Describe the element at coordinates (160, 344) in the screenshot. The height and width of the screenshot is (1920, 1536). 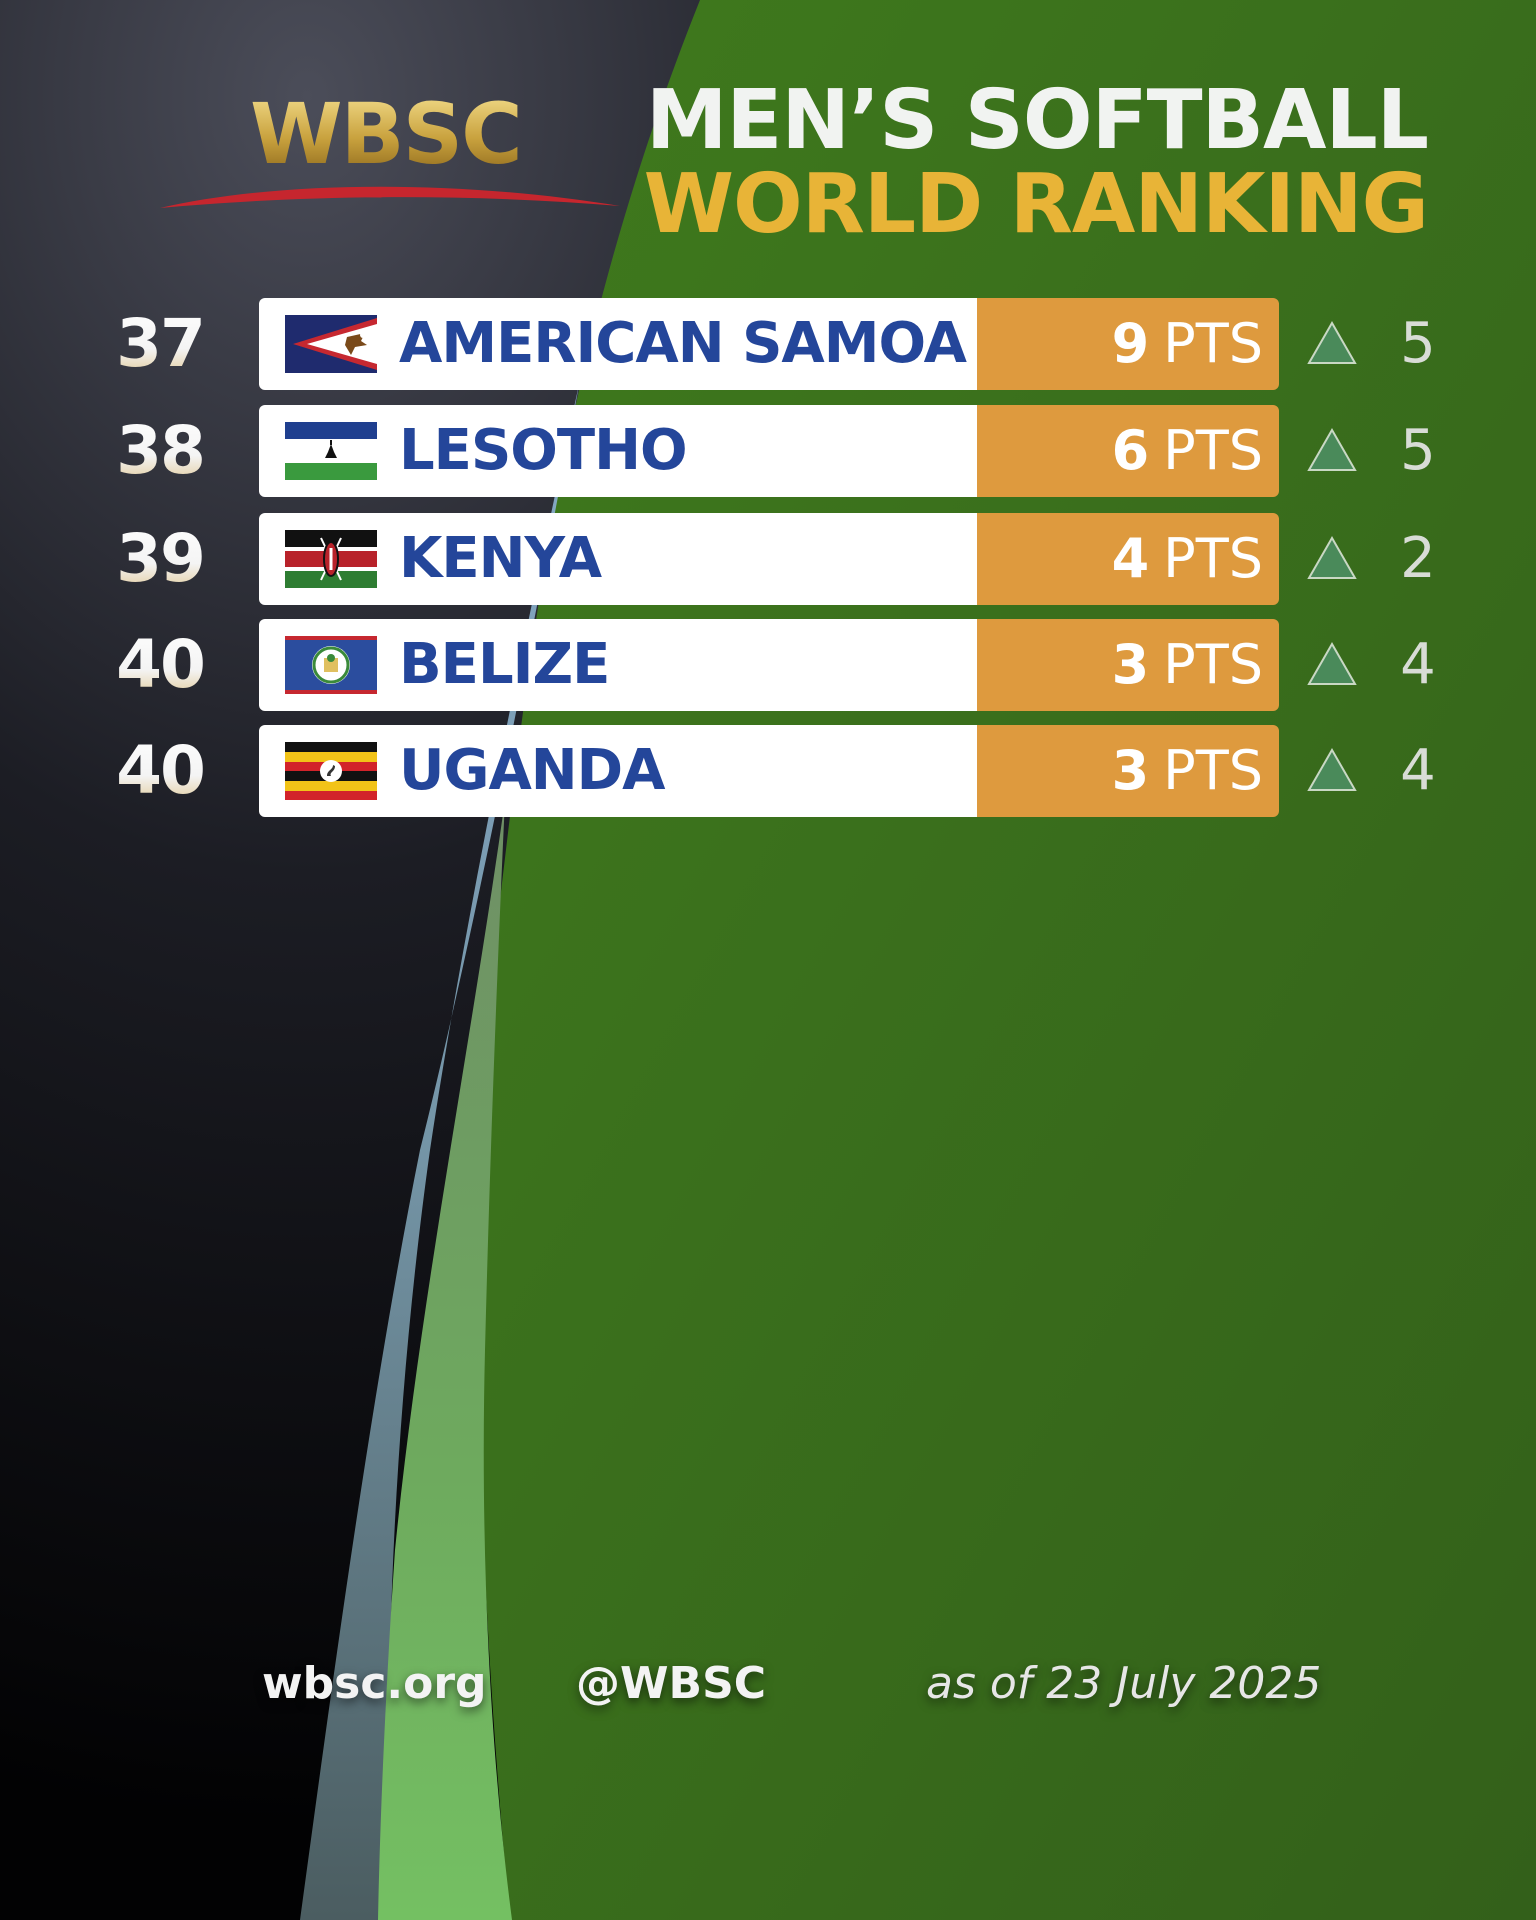
I see `rank-number: 37` at that location.